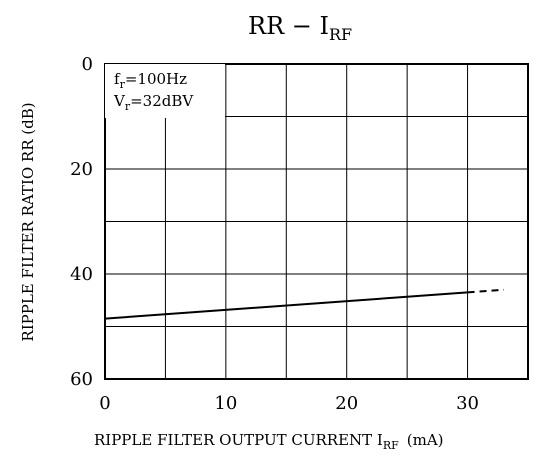 The height and width of the screenshot is (456, 544). Describe the element at coordinates (346, 403) in the screenshot. I see `x-tick-label: 20` at that location.